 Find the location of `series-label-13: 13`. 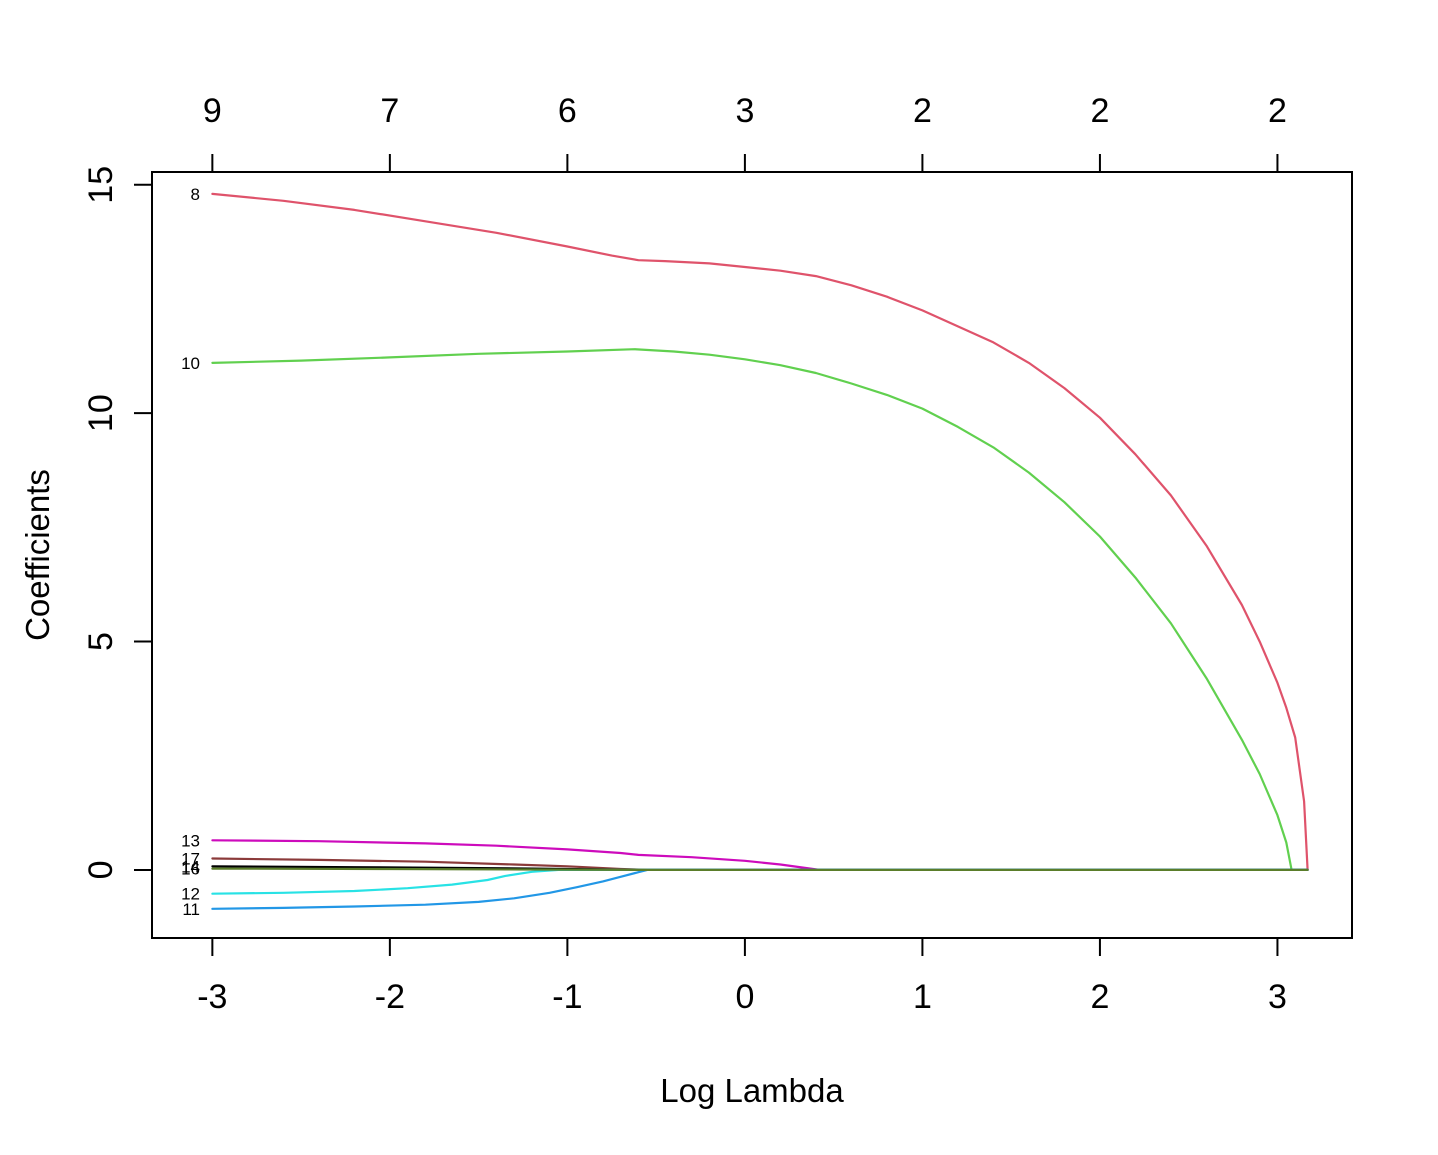

series-label-13: 13 is located at coordinates (190, 840).